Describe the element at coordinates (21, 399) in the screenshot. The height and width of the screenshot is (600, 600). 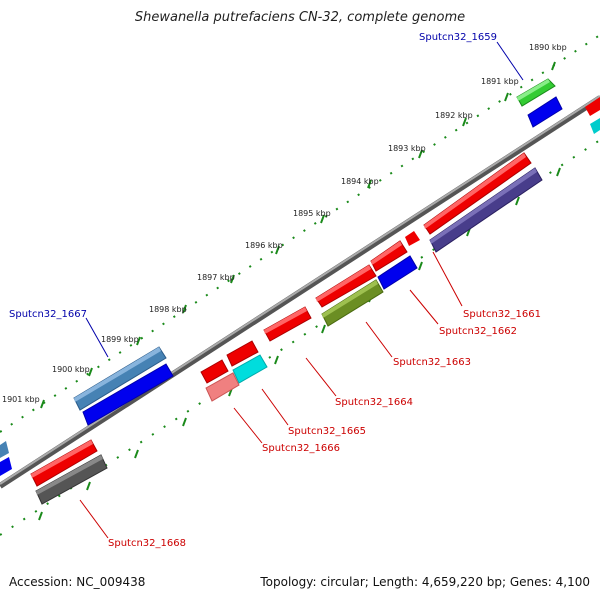
I see `tick-label: 1901 kbp` at that location.